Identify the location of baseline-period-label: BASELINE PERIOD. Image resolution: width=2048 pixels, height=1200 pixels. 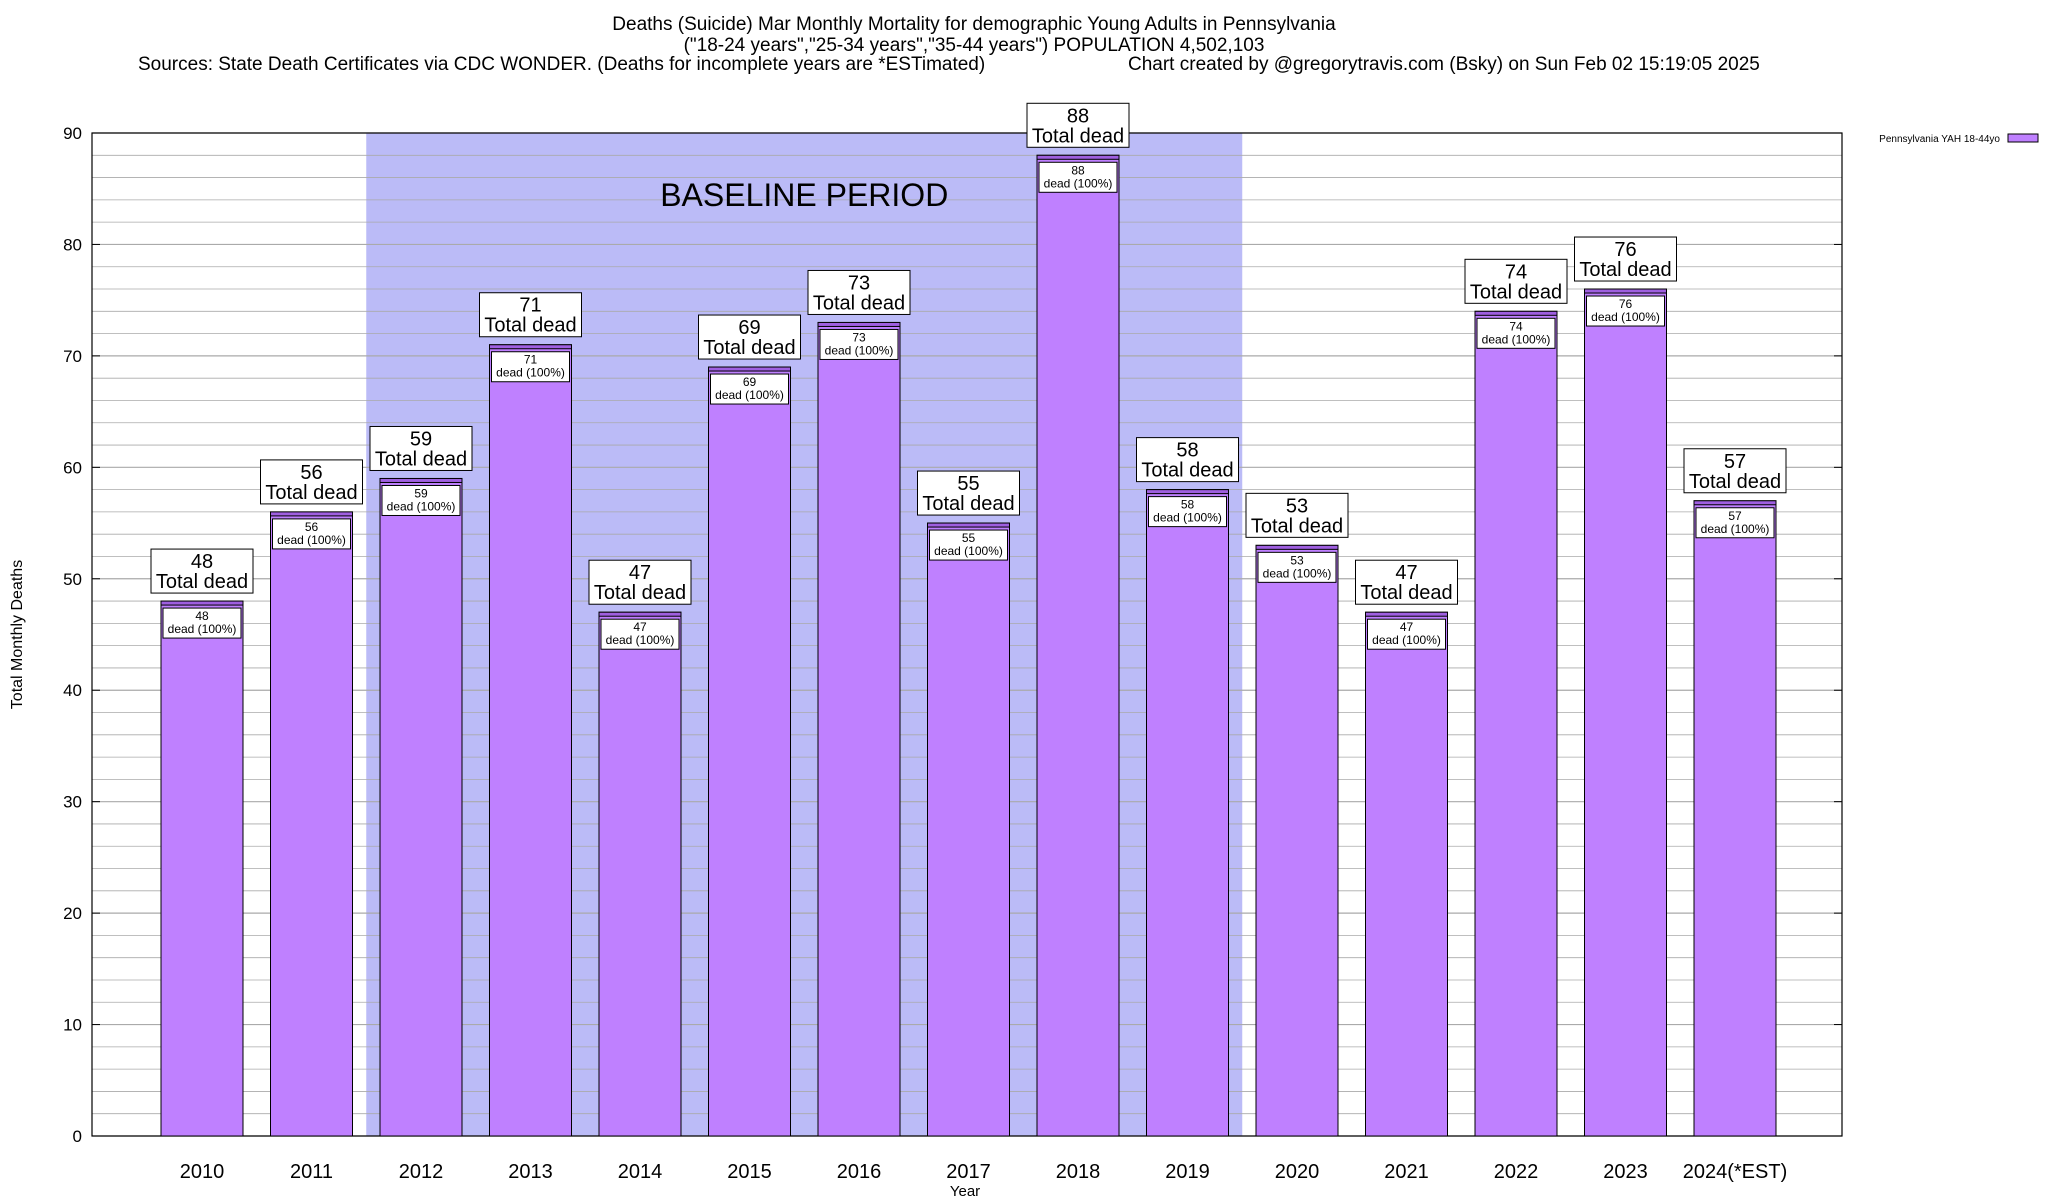
(804, 195).